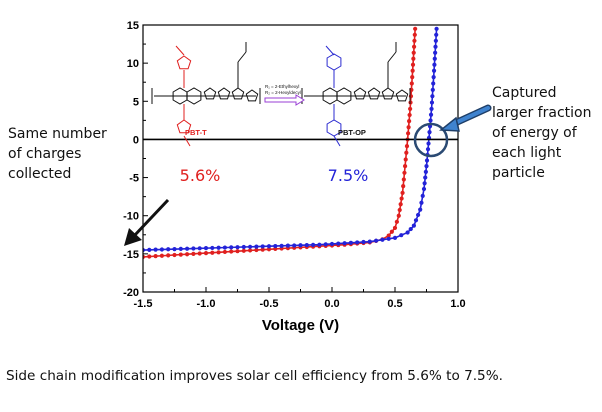 The height and width of the screenshot is (412, 602). I want to click on efficiency-label: 5.6%, so click(200, 175).